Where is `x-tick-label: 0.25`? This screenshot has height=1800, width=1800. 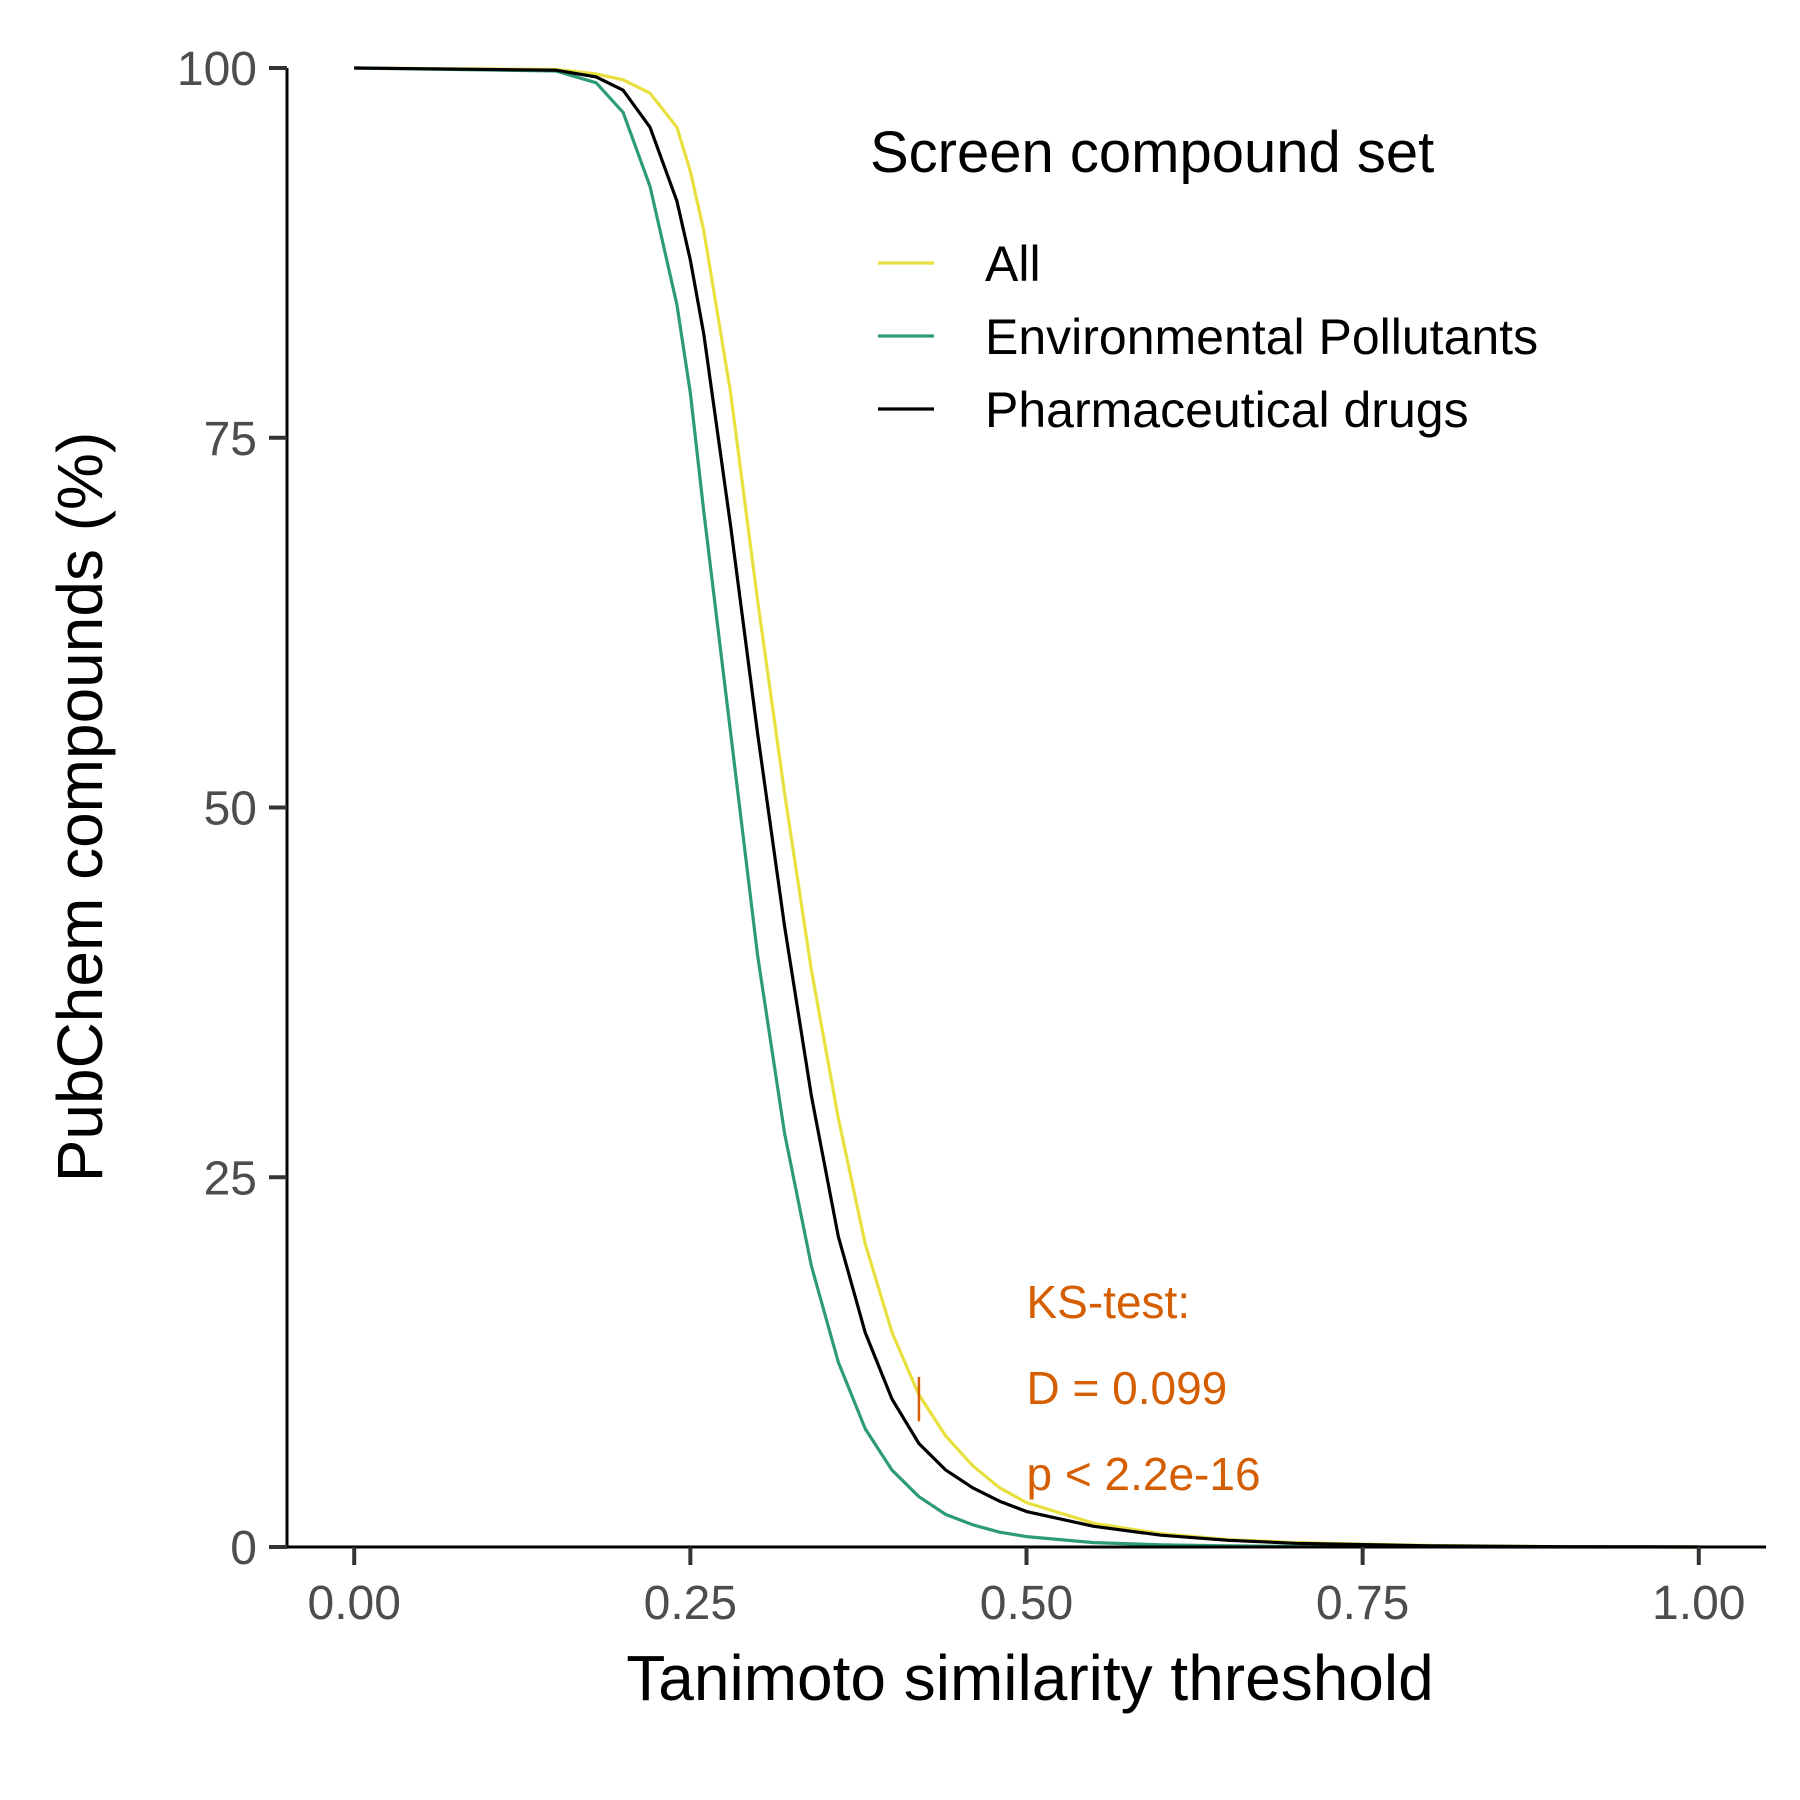 x-tick-label: 0.25 is located at coordinates (690, 1603).